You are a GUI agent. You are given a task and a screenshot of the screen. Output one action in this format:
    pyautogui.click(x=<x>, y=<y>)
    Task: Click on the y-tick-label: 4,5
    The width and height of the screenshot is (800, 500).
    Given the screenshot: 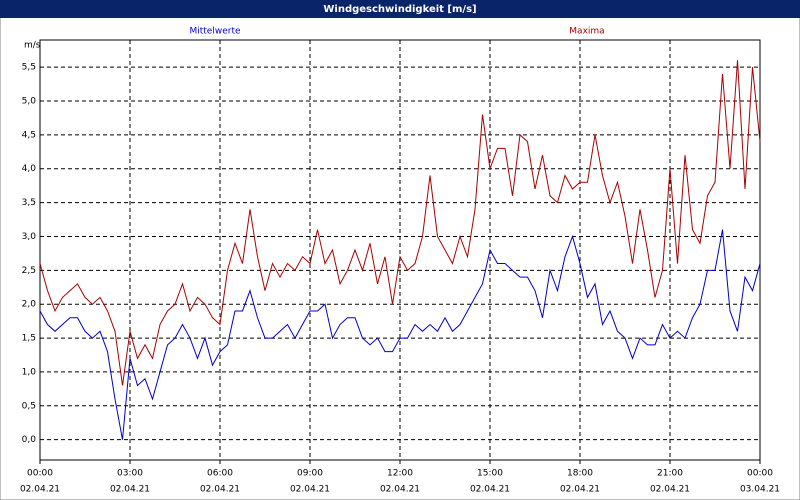 What is the action you would take?
    pyautogui.click(x=29, y=135)
    